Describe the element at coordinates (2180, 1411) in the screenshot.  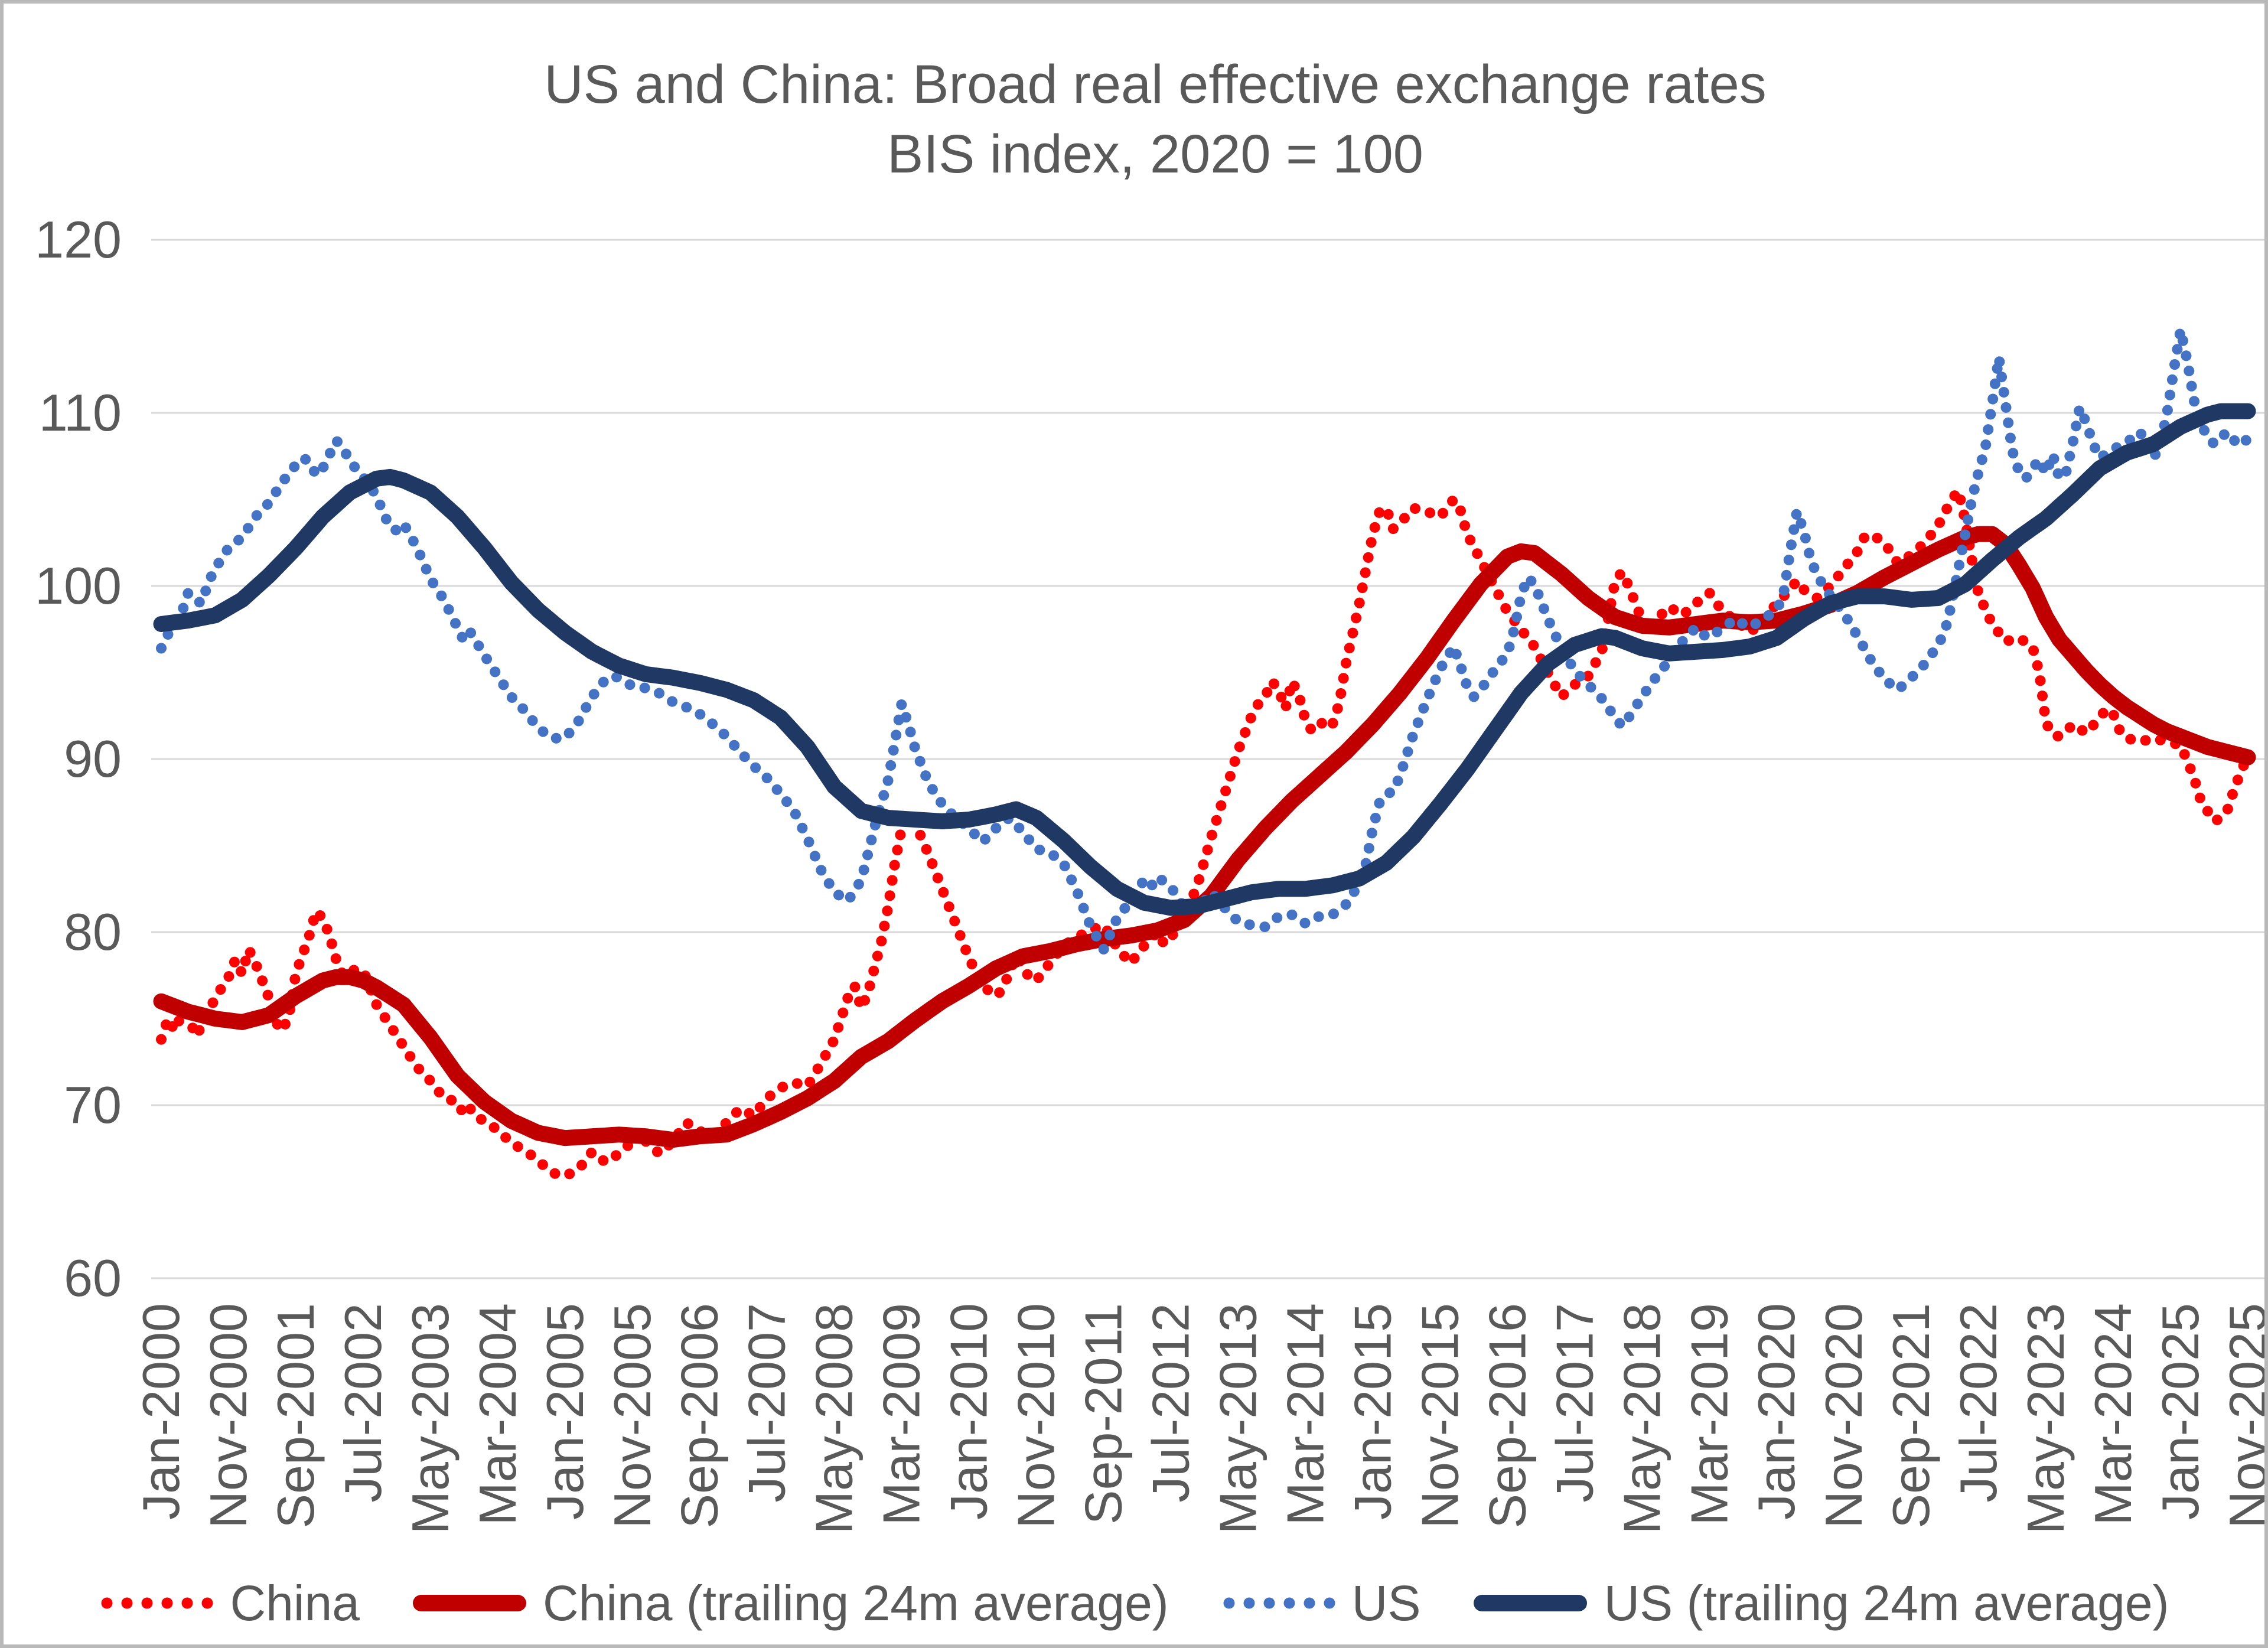
I see `x-tick-label: Jan-2025` at that location.